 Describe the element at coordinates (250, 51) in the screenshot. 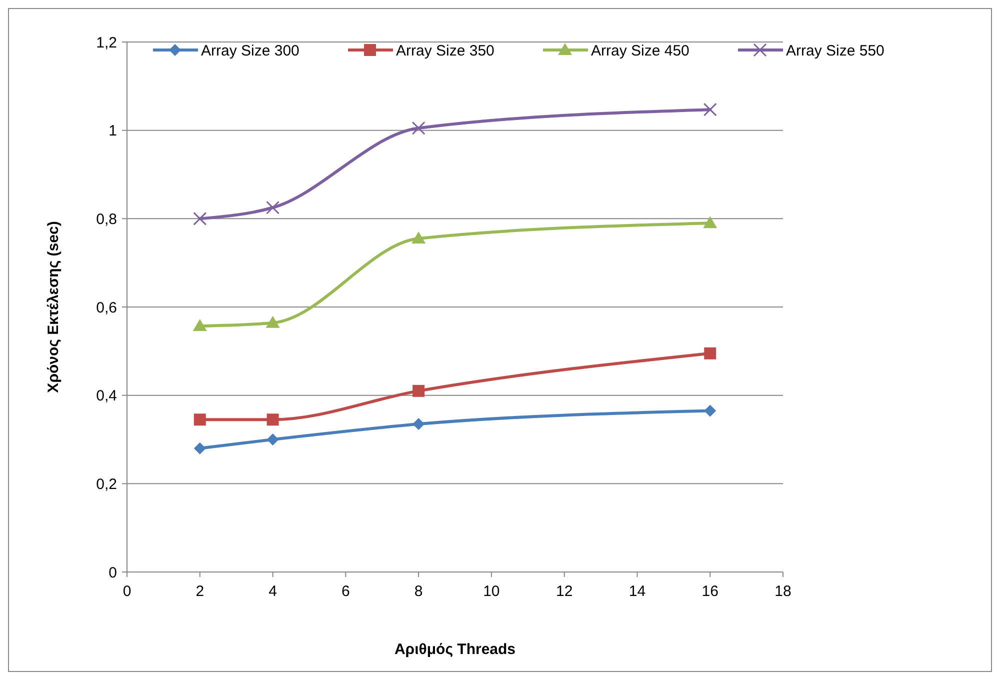

I see `legend-label: Array Size 300` at that location.